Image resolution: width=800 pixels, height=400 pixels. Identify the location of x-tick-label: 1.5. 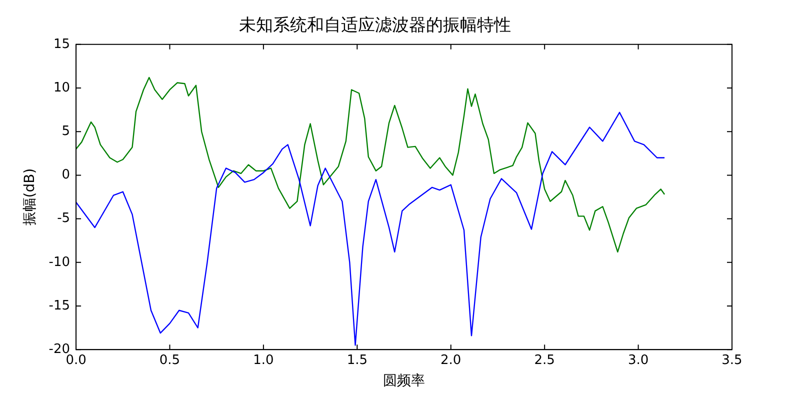
(357, 360).